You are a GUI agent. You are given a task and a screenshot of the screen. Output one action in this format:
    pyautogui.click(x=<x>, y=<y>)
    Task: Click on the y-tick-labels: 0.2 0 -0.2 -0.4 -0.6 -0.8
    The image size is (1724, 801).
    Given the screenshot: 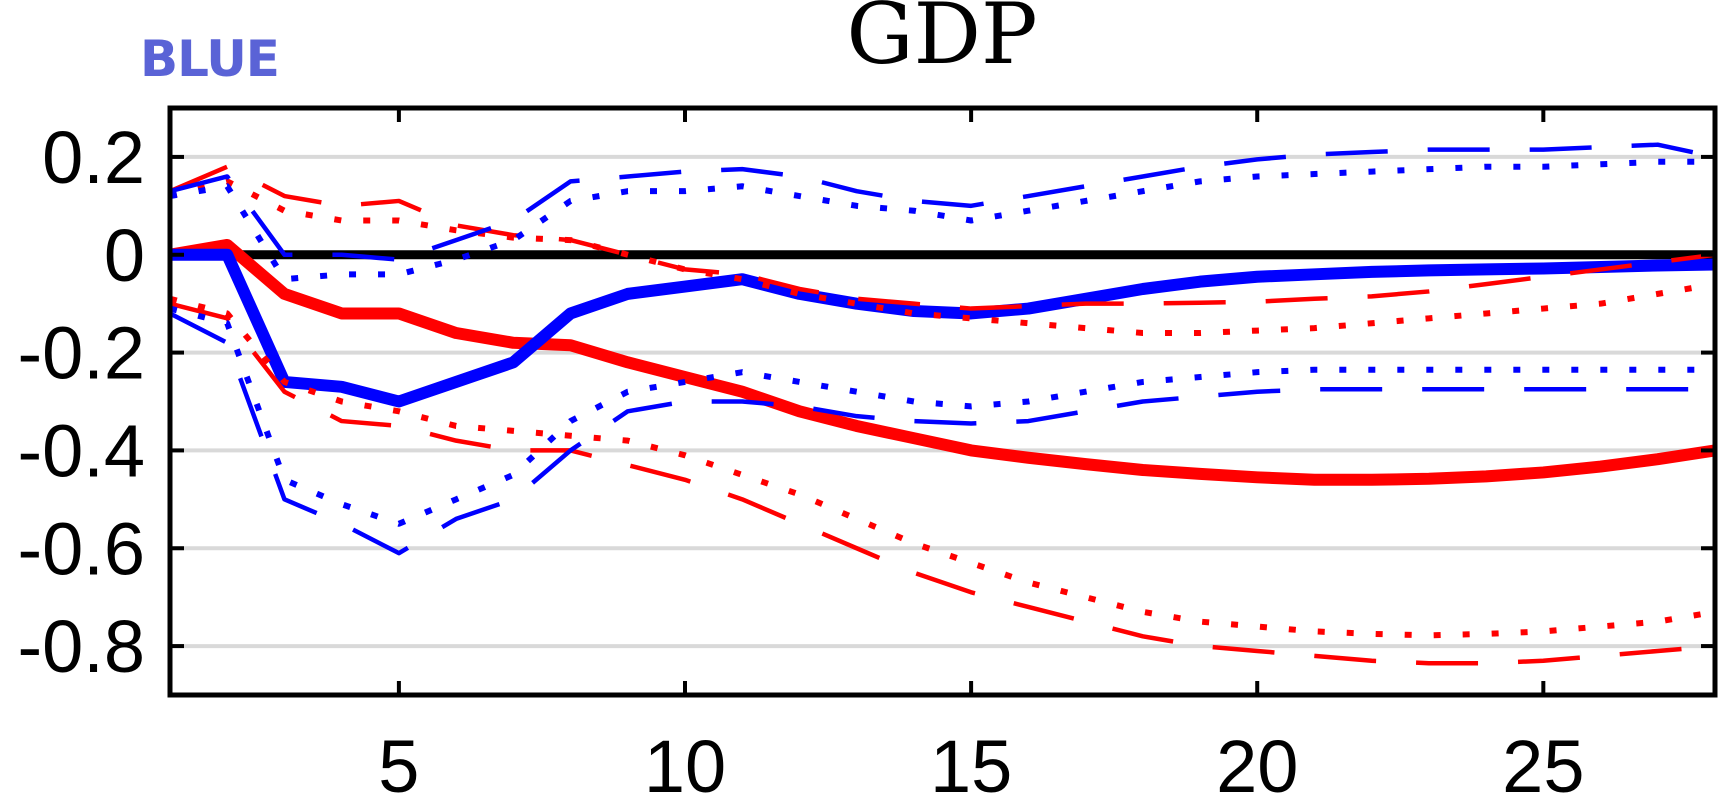 What is the action you would take?
    pyautogui.click(x=81, y=402)
    